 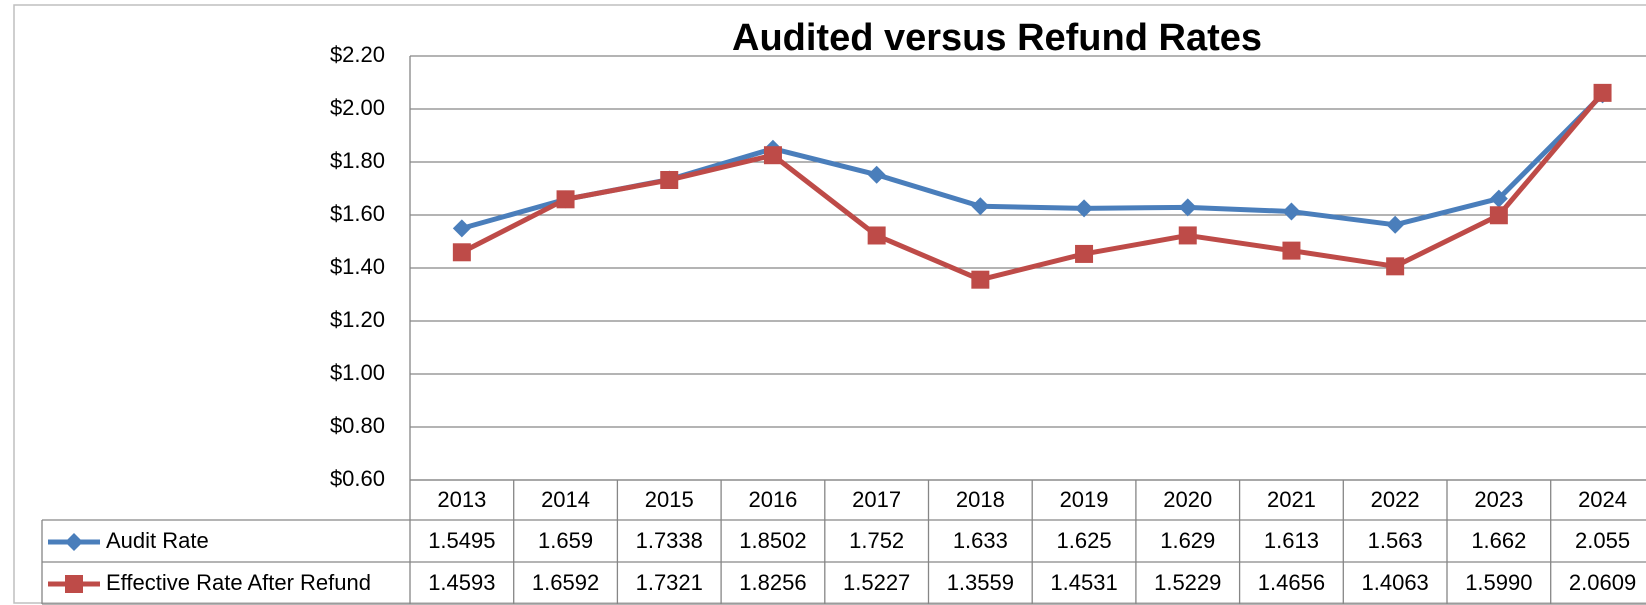 What do you see at coordinates (357, 160) in the screenshot?
I see `y-tick-label: $1.80` at bounding box center [357, 160].